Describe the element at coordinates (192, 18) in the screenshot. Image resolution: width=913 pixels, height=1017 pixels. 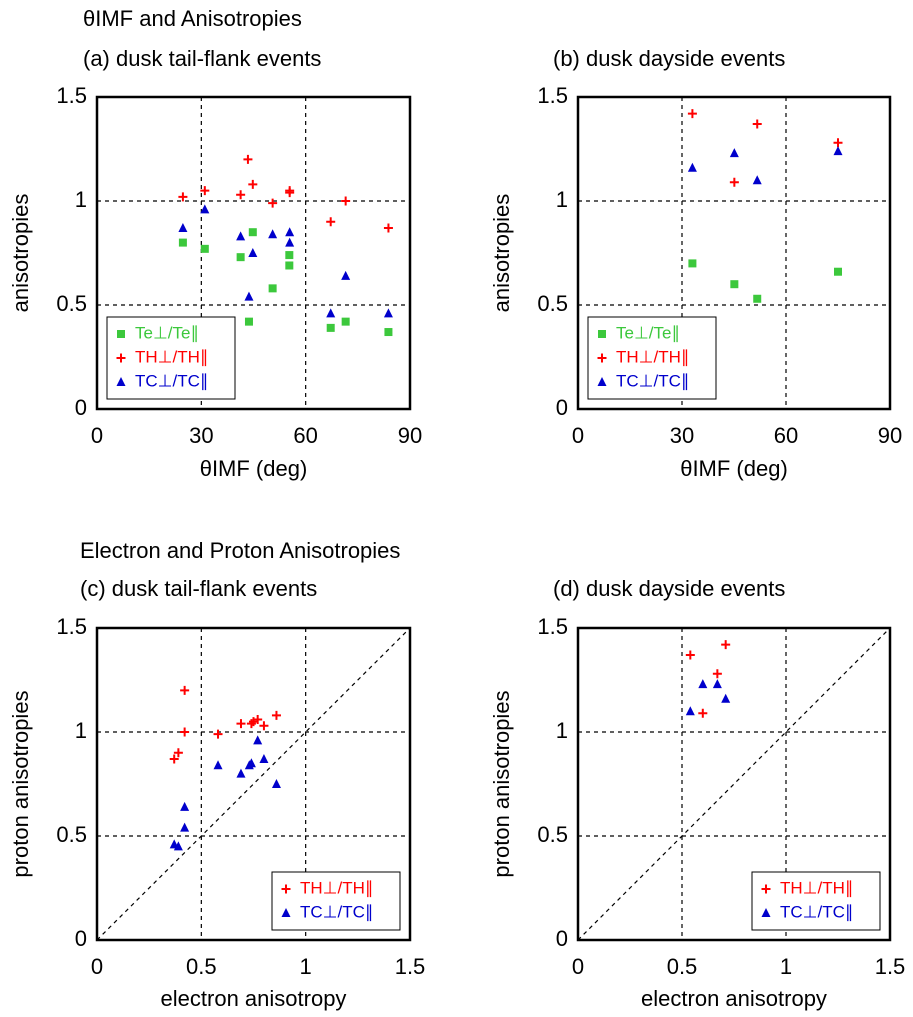
I see `section-title: θIMF and Anisotropies` at that location.